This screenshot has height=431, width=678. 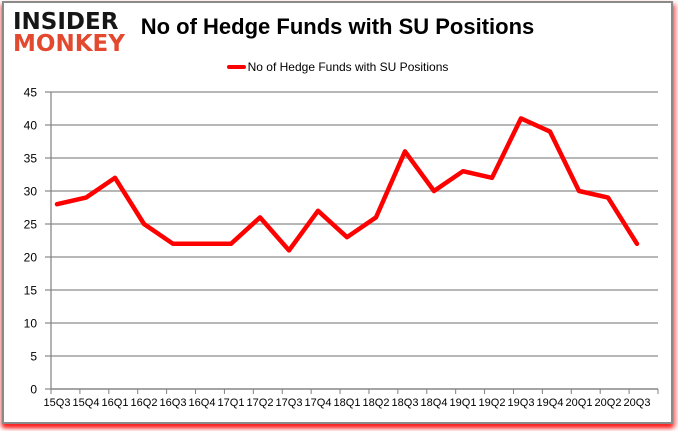 I want to click on y-axis-tick-label: 10, so click(x=31, y=324).